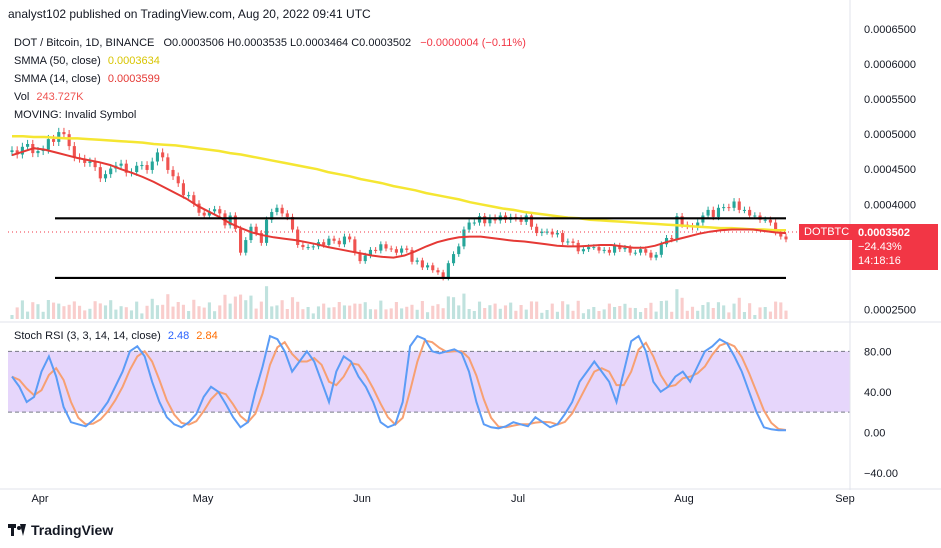 Image resolution: width=941 pixels, height=548 pixels. I want to click on price-tick-label: 0.0006000, so click(890, 65).